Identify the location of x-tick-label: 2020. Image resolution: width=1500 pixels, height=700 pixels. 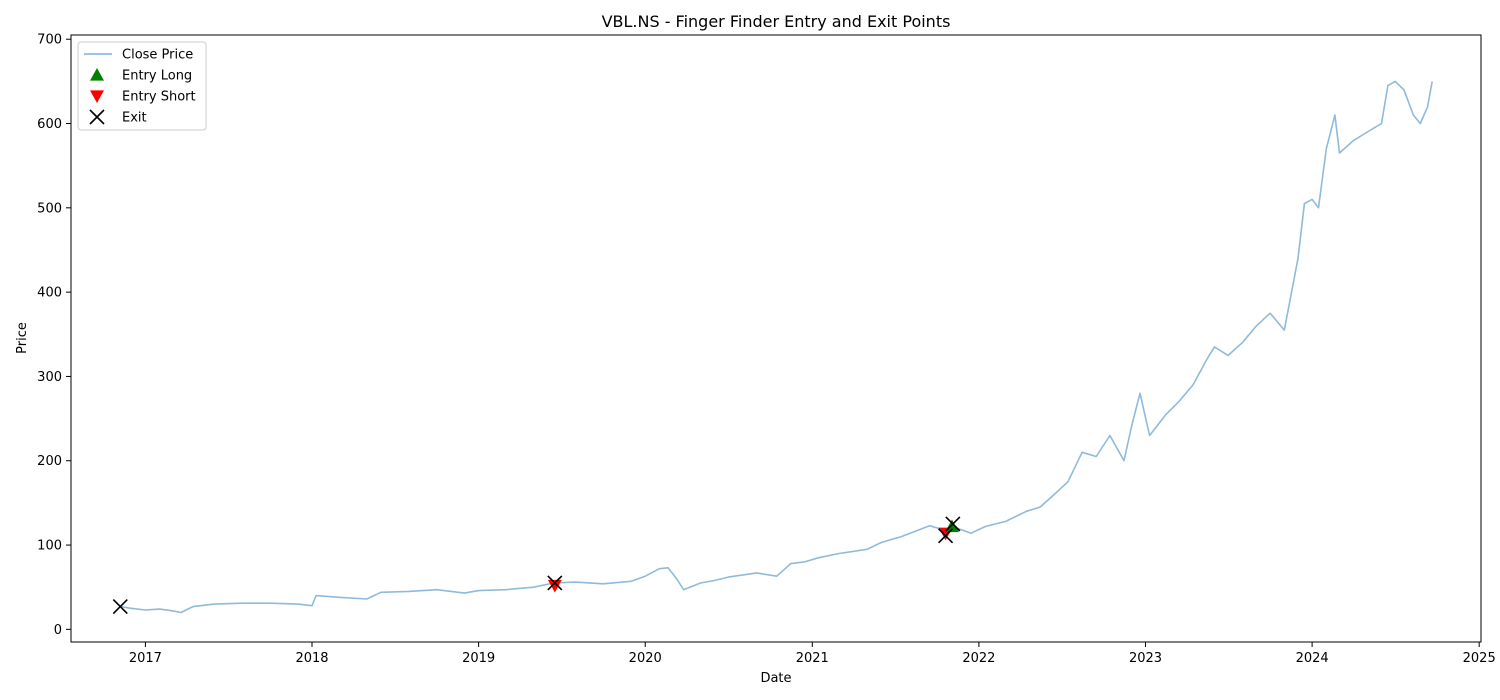
(645, 658).